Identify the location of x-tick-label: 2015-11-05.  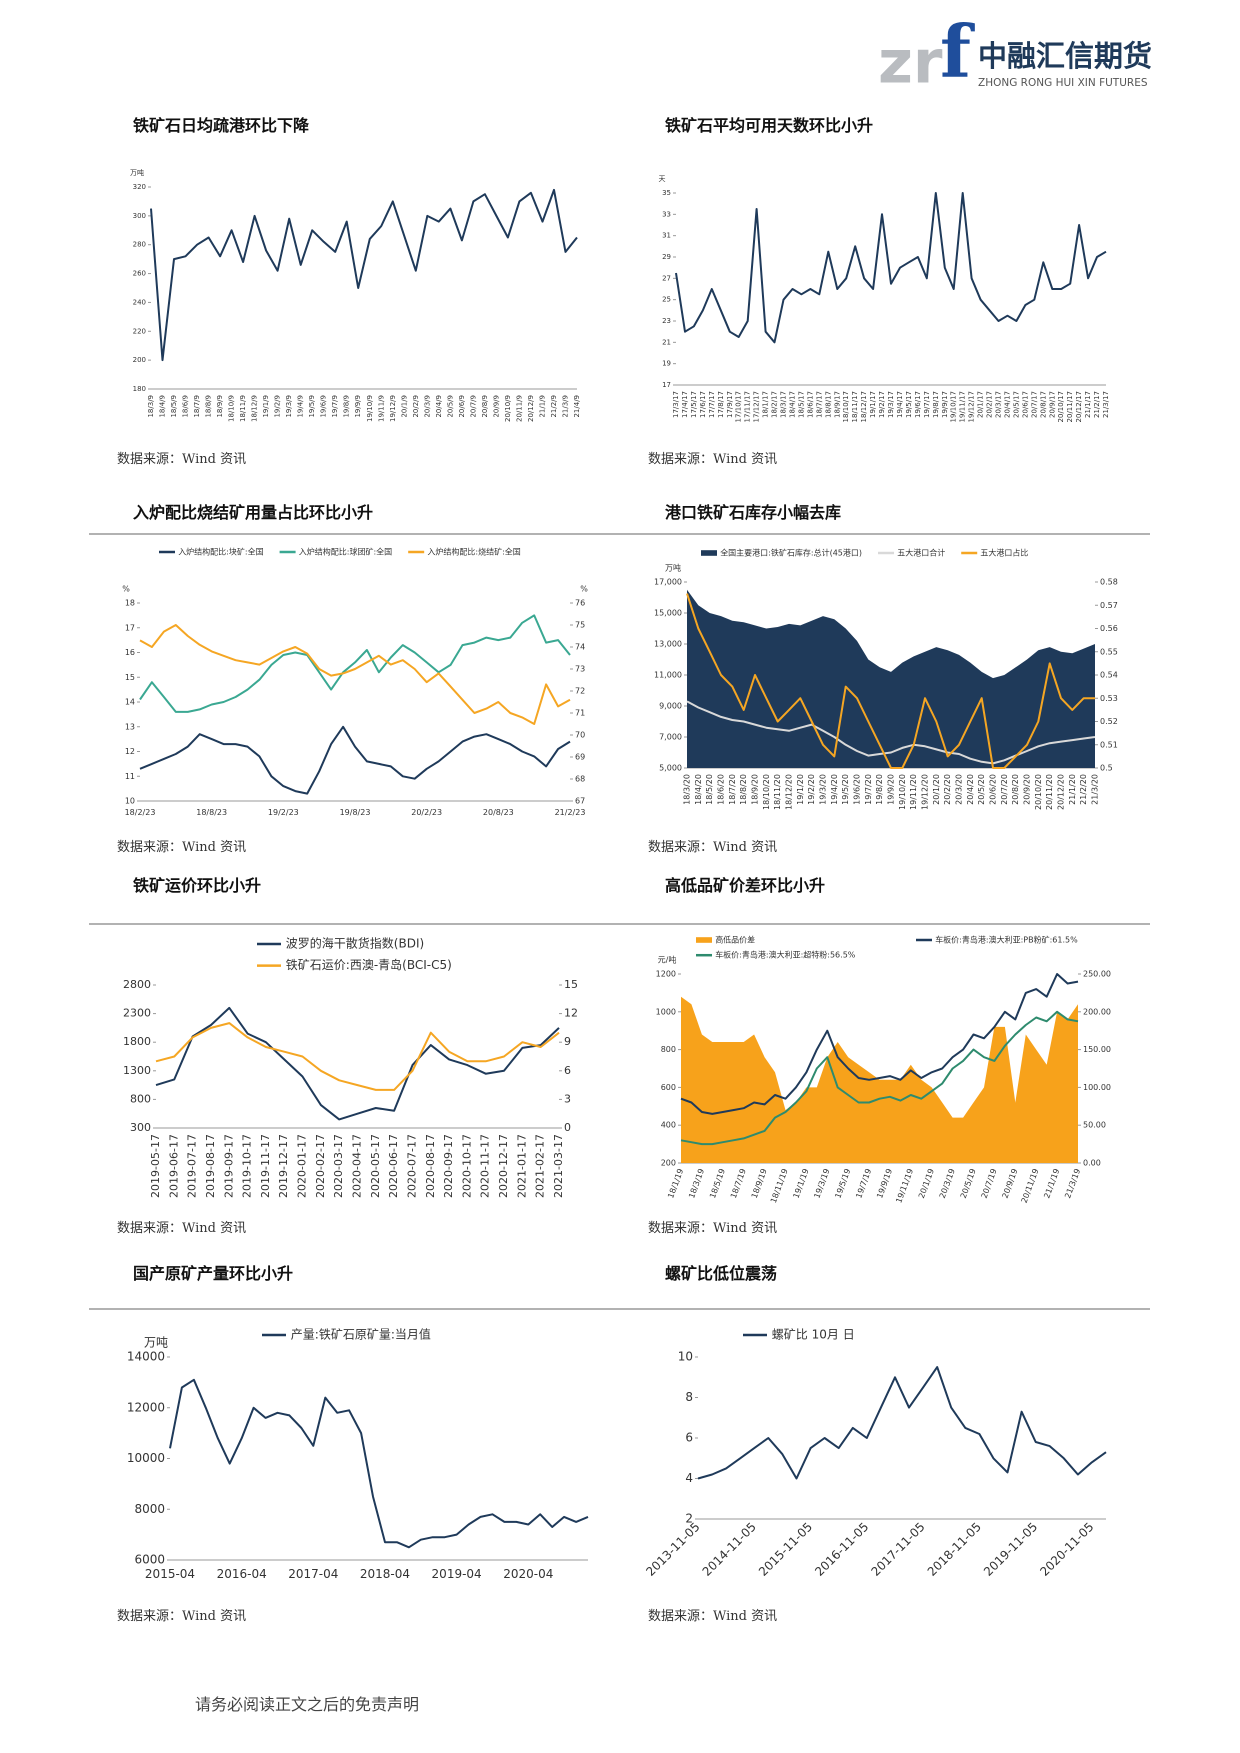
(785, 1549).